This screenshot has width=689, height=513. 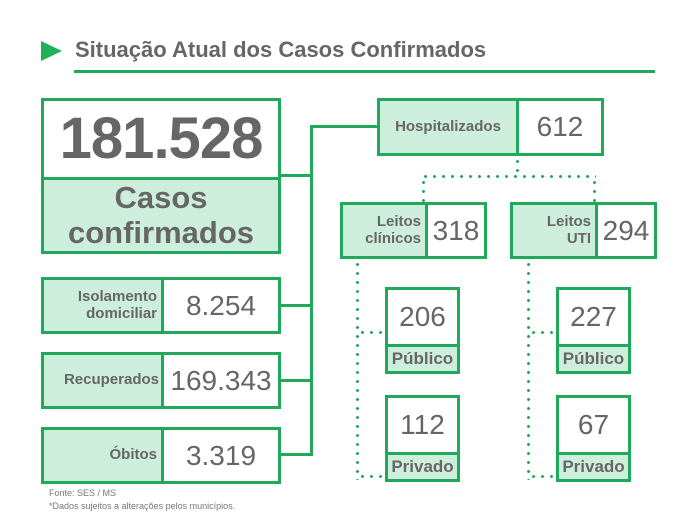 What do you see at coordinates (161, 233) in the screenshot?
I see `label-line: confirmados` at bounding box center [161, 233].